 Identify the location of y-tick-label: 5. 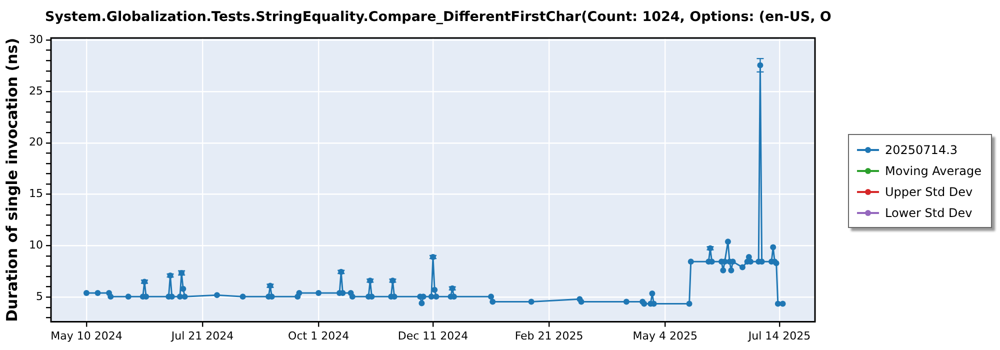
(39, 296).